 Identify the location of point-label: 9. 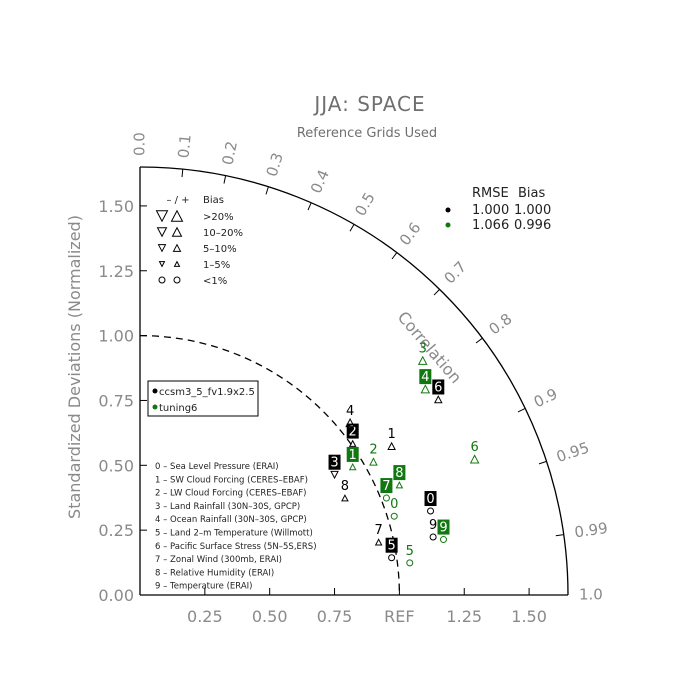
(433, 525).